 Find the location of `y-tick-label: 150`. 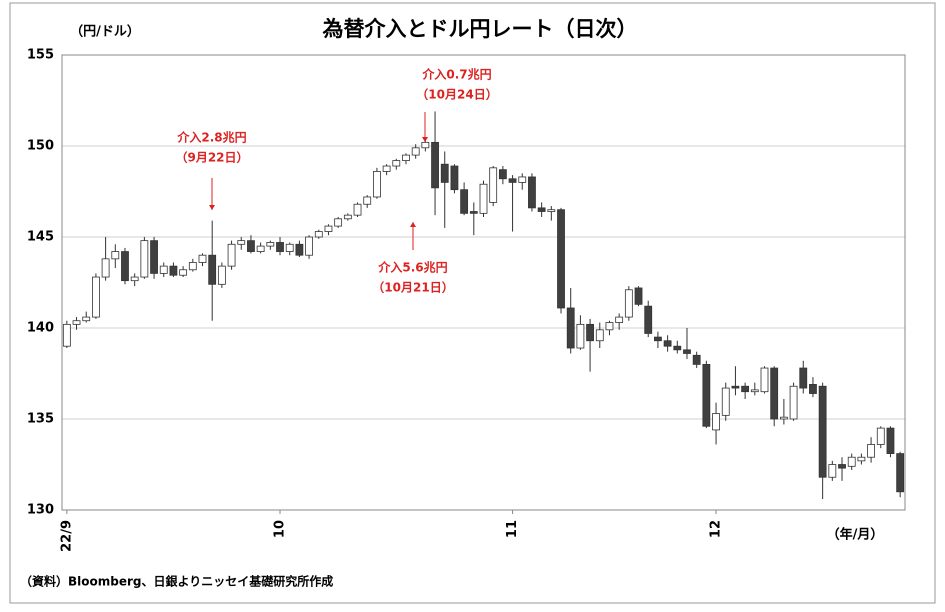

y-tick-label: 150 is located at coordinates (40, 146).